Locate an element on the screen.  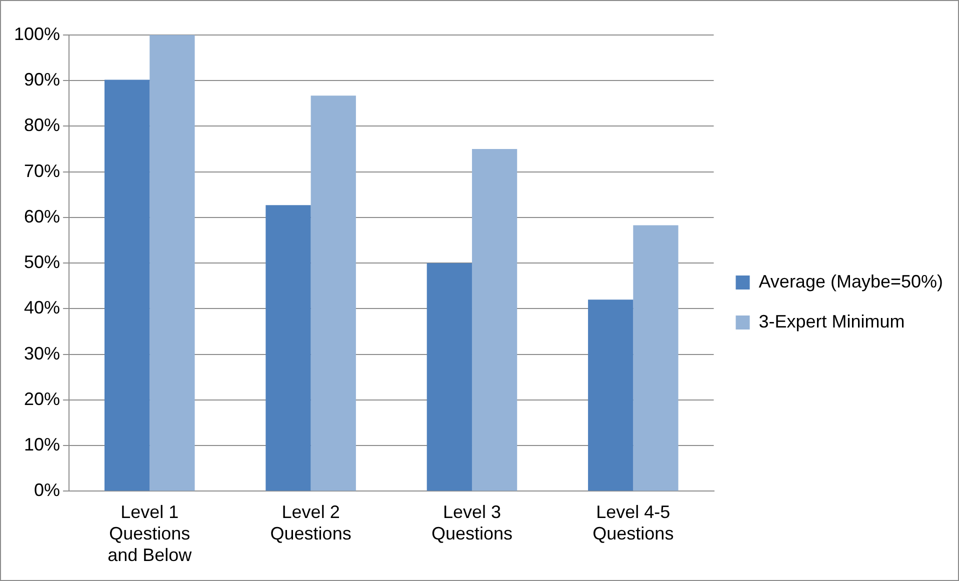
x-tick-label: Level 1 Questions and Below is located at coordinates (150, 534).